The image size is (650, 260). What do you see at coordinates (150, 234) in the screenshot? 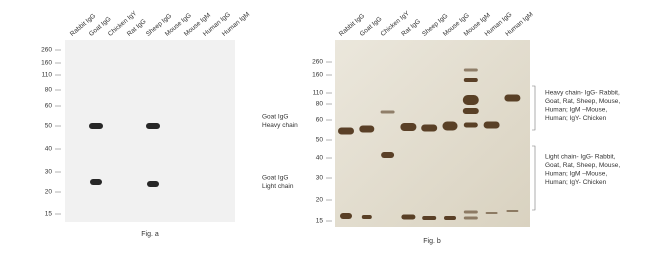
I see `caption: Fig. a` at bounding box center [150, 234].